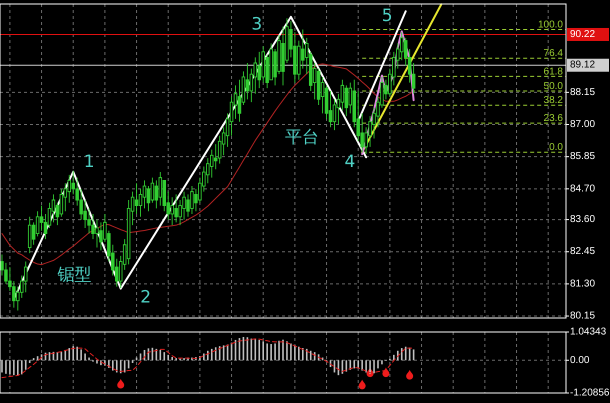 The image size is (610, 403). What do you see at coordinates (256, 24) in the screenshot?
I see `annotation: 3` at bounding box center [256, 24].